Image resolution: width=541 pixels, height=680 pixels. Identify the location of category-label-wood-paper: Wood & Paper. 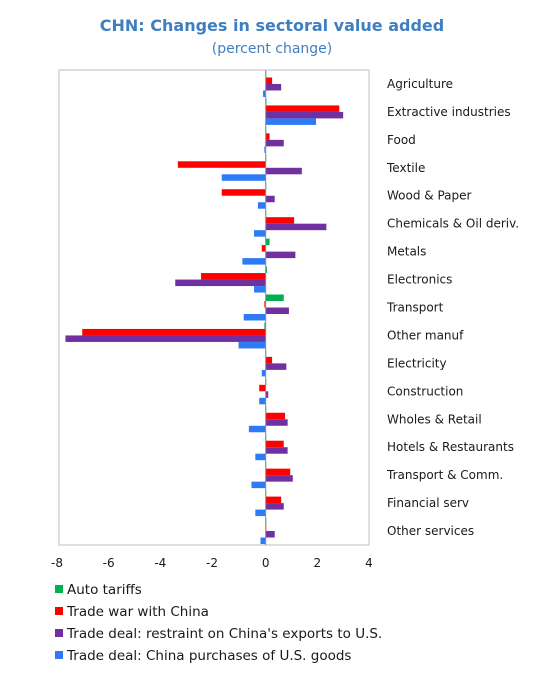
(429, 196).